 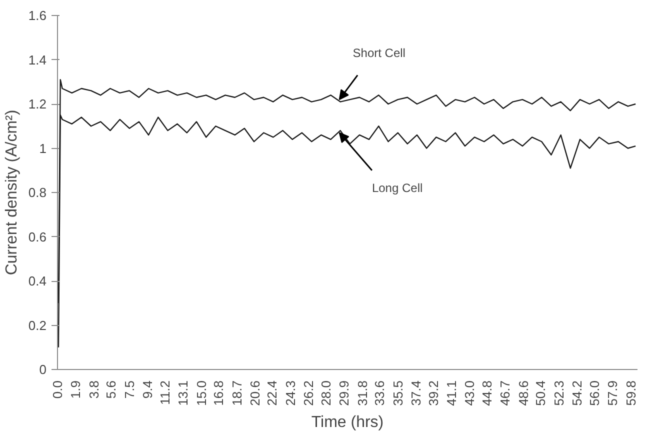 What do you see at coordinates (308, 393) in the screenshot?
I see `x-tick-label: 26.2` at bounding box center [308, 393].